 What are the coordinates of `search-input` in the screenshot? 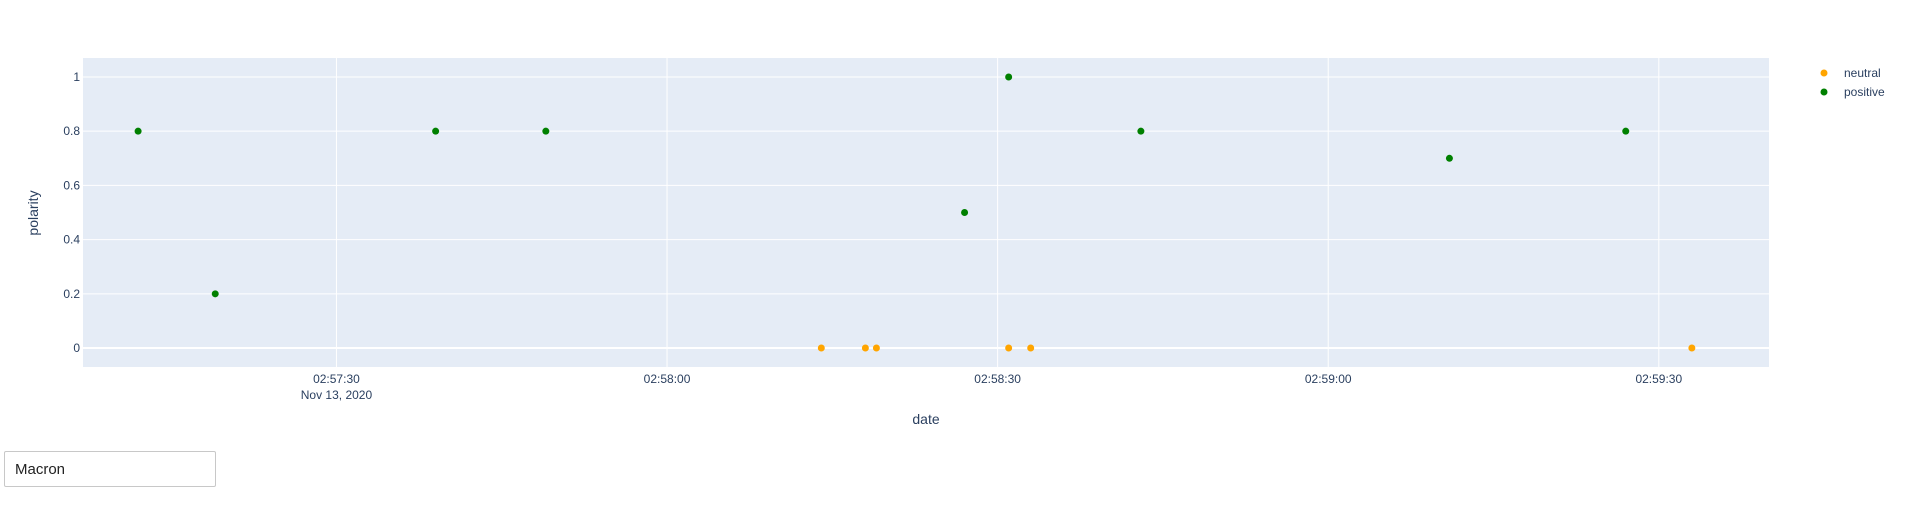 It's located at (110, 469).